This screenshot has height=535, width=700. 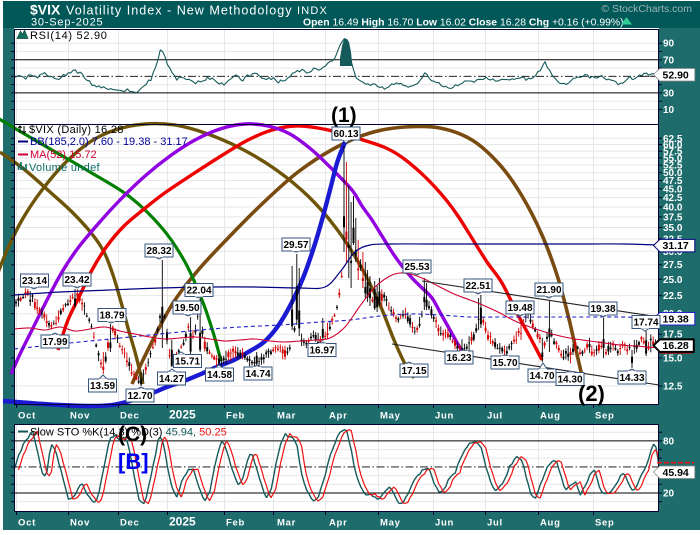 I want to click on svg-text: 40.0, so click(x=673, y=208).